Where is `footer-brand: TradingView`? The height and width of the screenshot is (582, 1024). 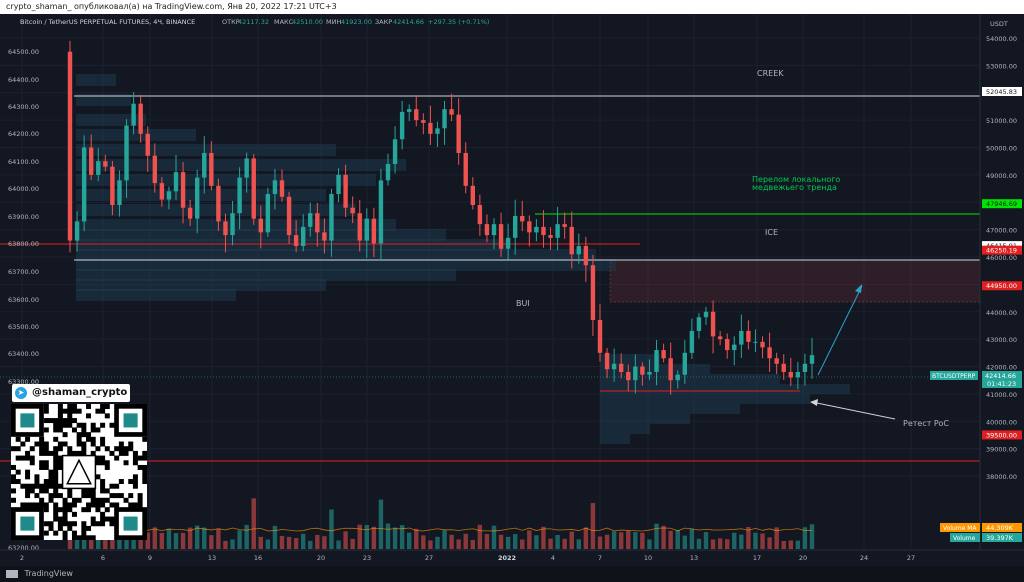
footer-brand: TradingView is located at coordinates (48, 573).